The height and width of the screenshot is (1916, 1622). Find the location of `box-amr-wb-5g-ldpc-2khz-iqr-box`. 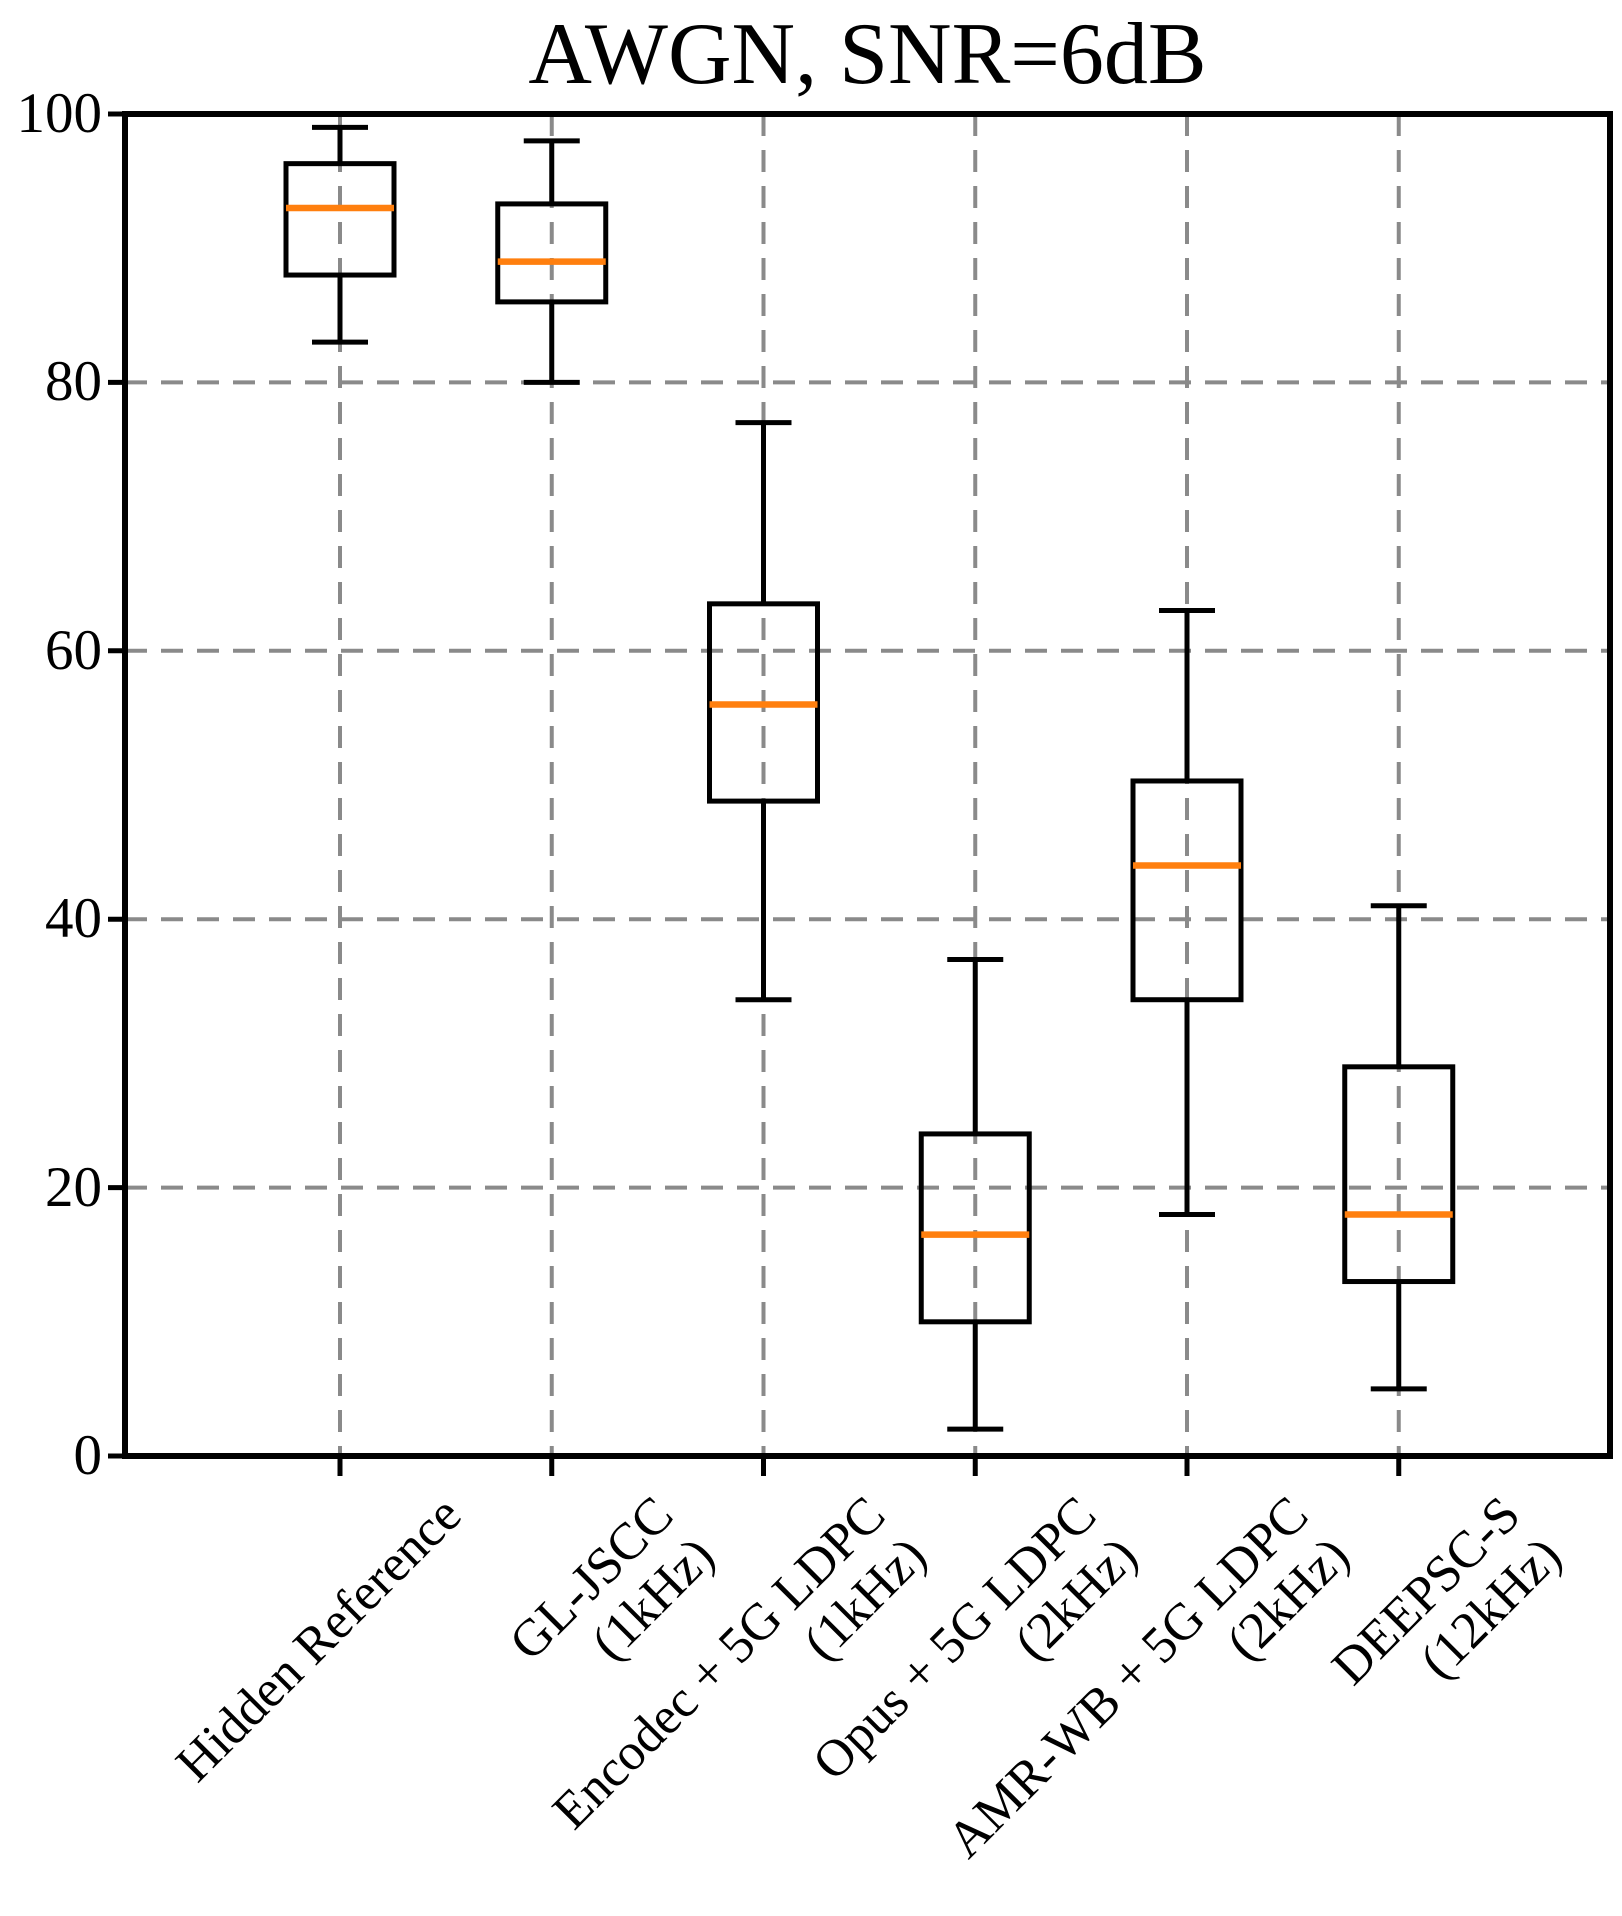

box-amr-wb-5g-ldpc-2khz-iqr-box is located at coordinates (1187, 890).